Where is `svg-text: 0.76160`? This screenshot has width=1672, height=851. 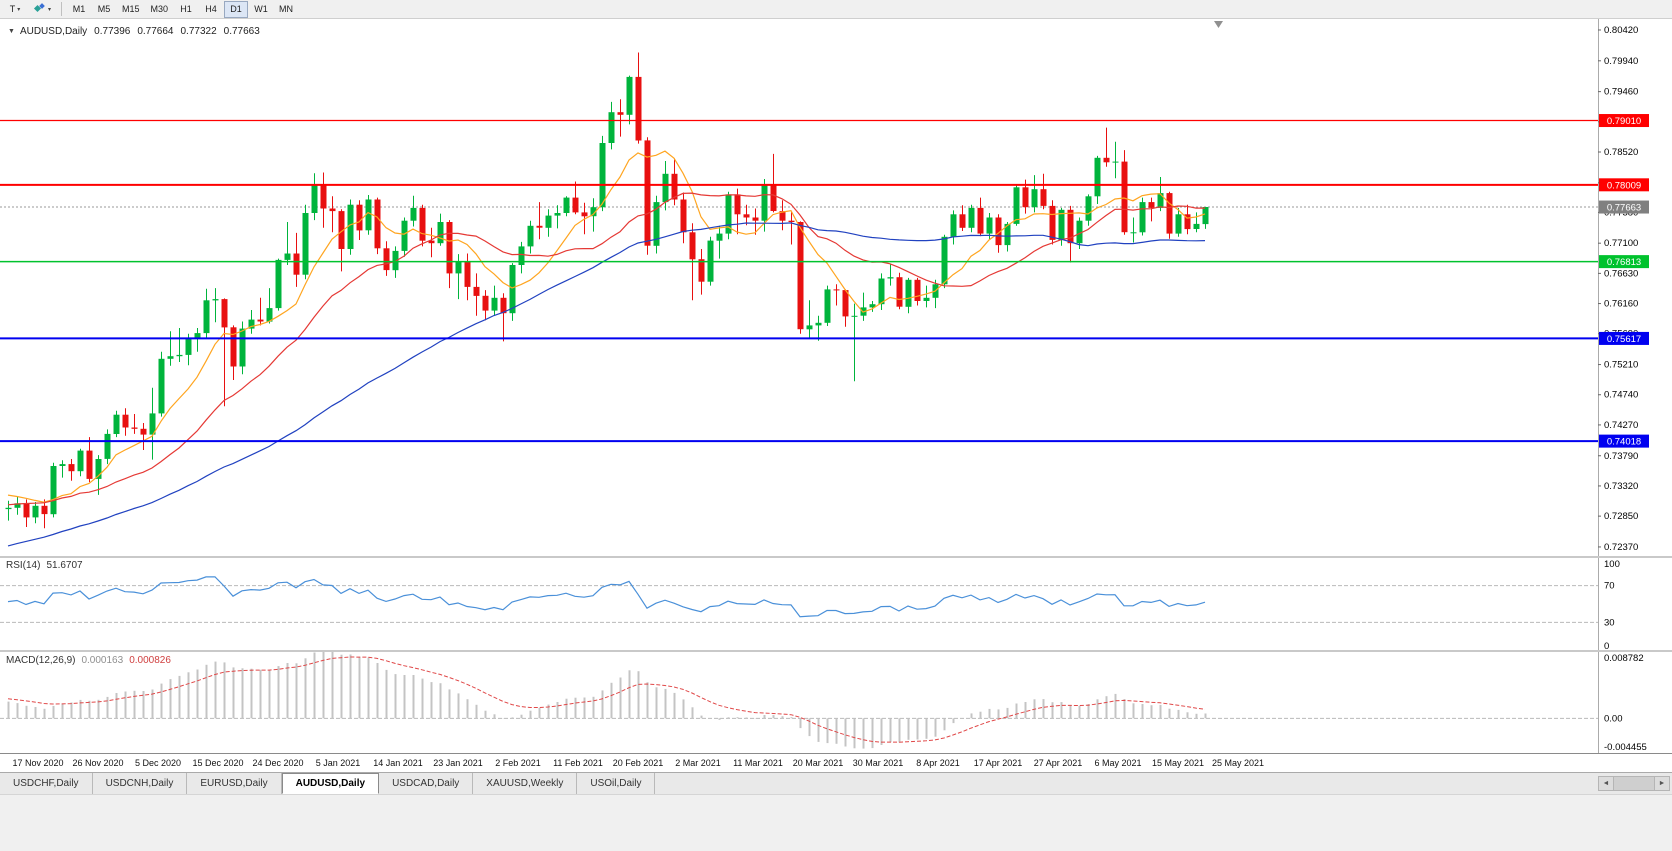 svg-text: 0.76160 is located at coordinates (1621, 304).